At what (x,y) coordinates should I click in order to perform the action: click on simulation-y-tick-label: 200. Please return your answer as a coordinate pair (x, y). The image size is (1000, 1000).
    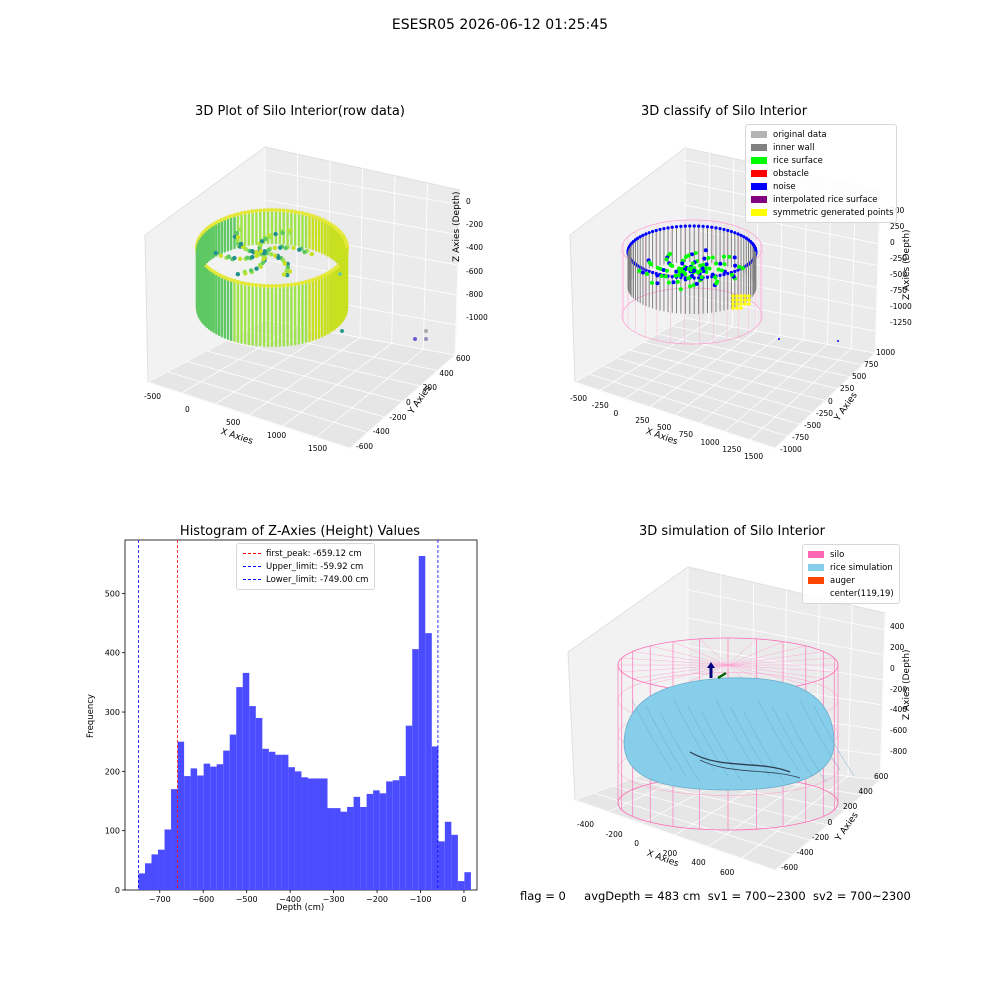
    Looking at the image, I should click on (850, 807).